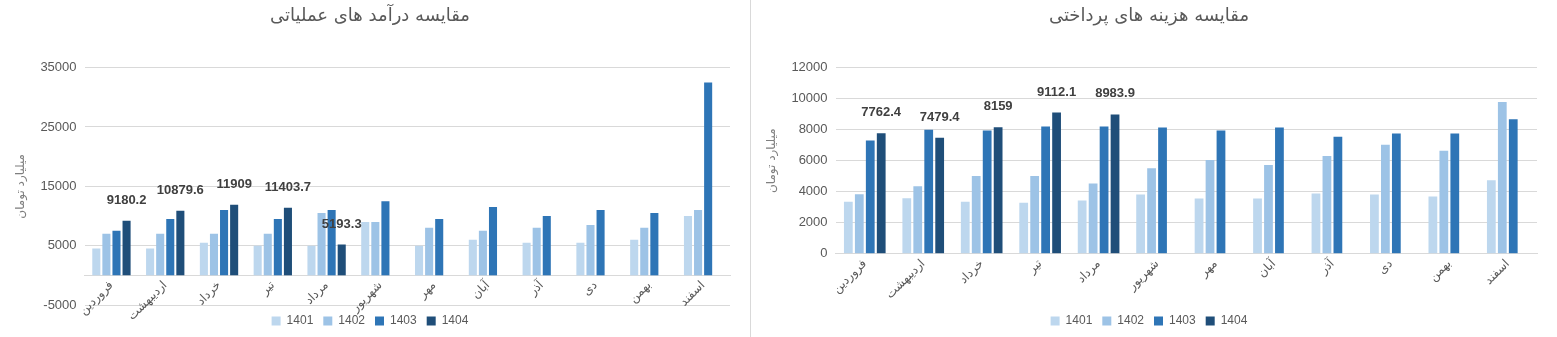 This screenshot has width=1557, height=337. I want to click on legend-label: 1401, so click(1079, 320).